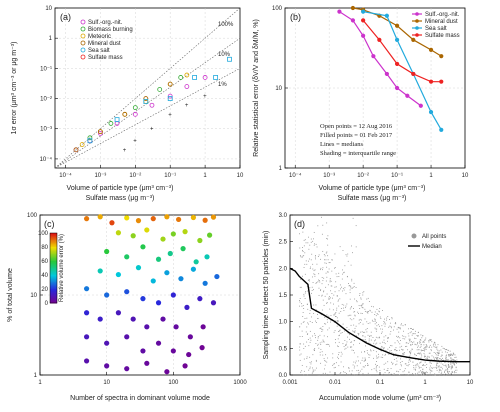 This screenshot has height=412, width=500. I want to click on panel-b-point, so click(363, 11).